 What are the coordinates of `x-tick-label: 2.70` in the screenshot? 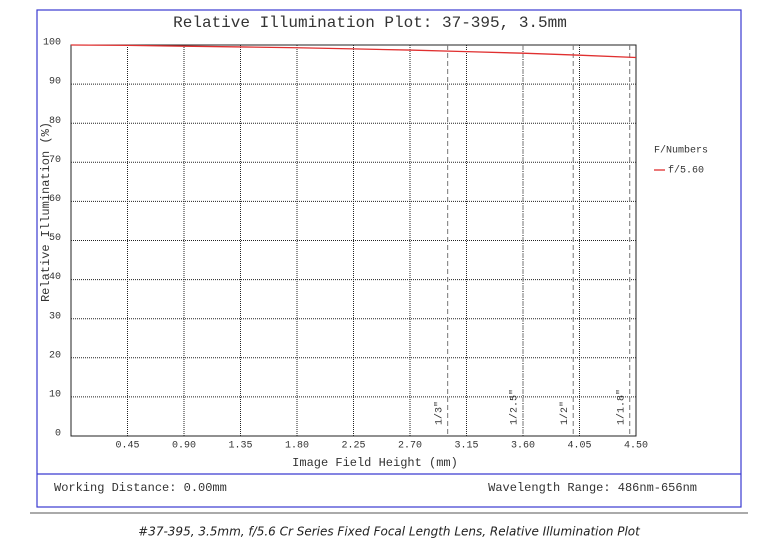 It's located at (410, 446).